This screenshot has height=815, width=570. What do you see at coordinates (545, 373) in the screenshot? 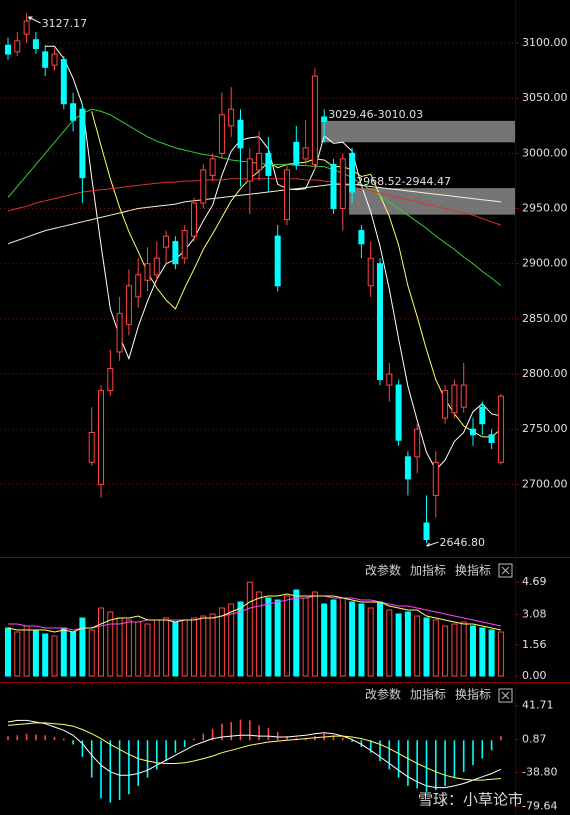
I see `y-tick-label: 2800.00` at bounding box center [545, 373].